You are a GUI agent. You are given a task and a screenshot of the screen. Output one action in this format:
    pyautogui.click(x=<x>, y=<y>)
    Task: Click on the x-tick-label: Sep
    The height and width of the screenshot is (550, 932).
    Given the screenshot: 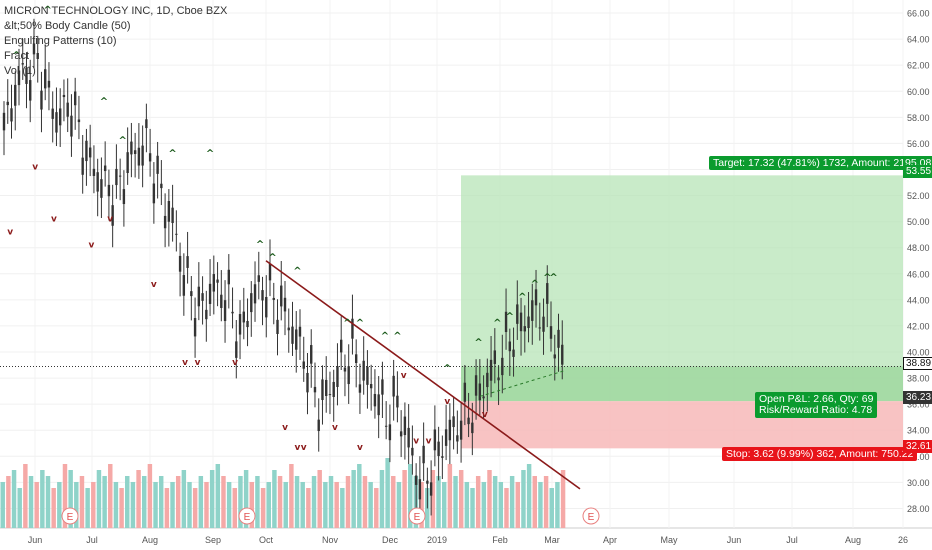 What is the action you would take?
    pyautogui.click(x=213, y=540)
    